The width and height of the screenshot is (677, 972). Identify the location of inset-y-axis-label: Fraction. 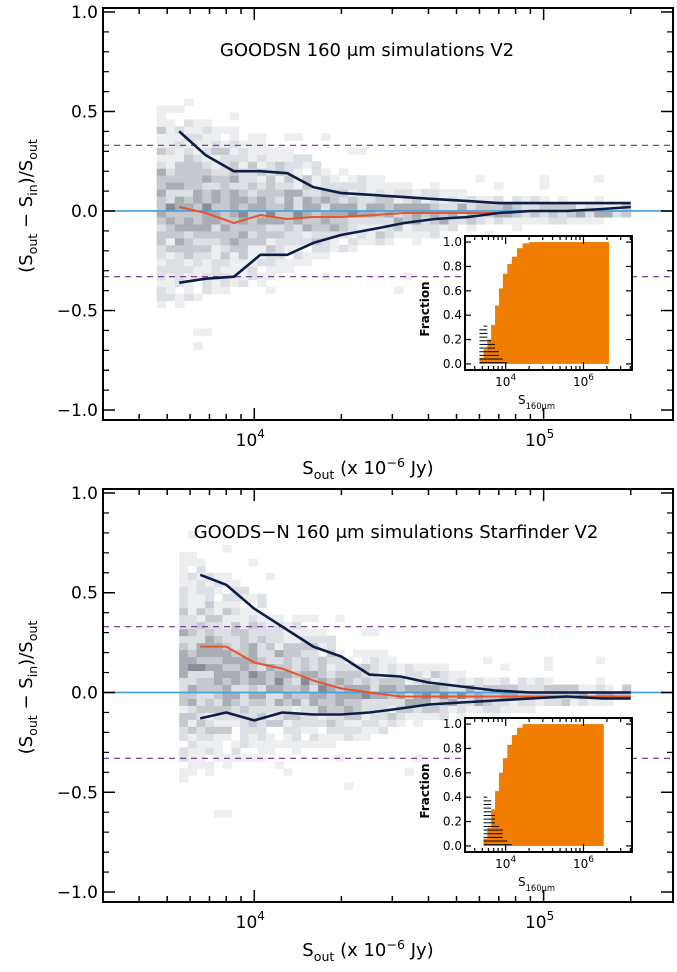
(425, 790).